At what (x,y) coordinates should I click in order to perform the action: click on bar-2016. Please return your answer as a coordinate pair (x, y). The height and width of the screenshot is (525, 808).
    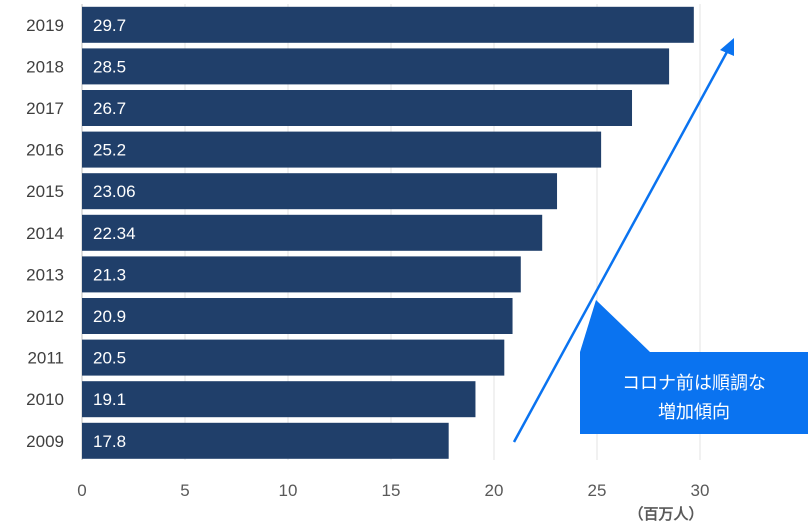
    Looking at the image, I should click on (342, 149).